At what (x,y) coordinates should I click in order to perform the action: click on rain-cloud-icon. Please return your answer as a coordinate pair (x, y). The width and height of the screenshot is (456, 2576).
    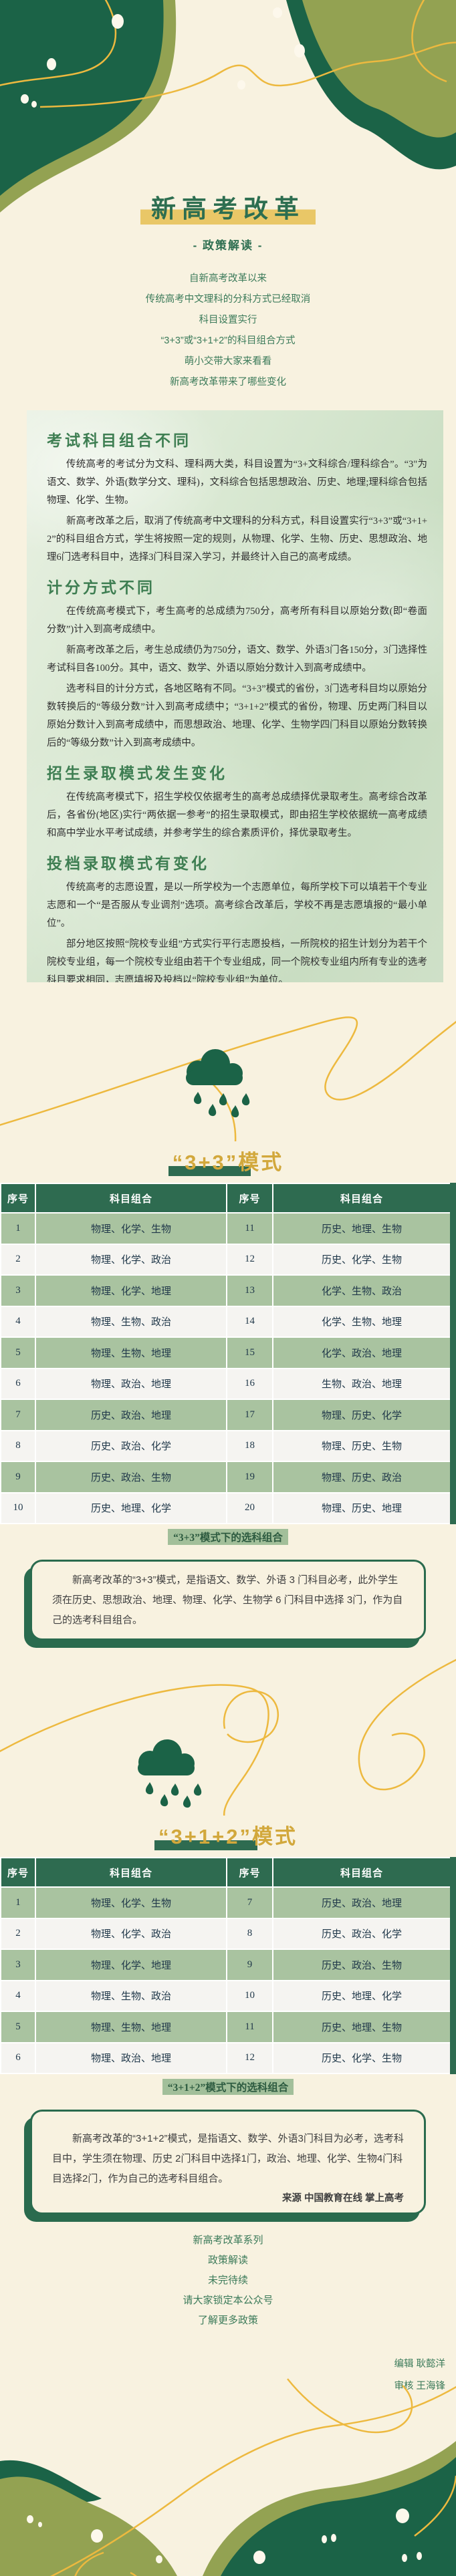
    Looking at the image, I should click on (170, 1773).